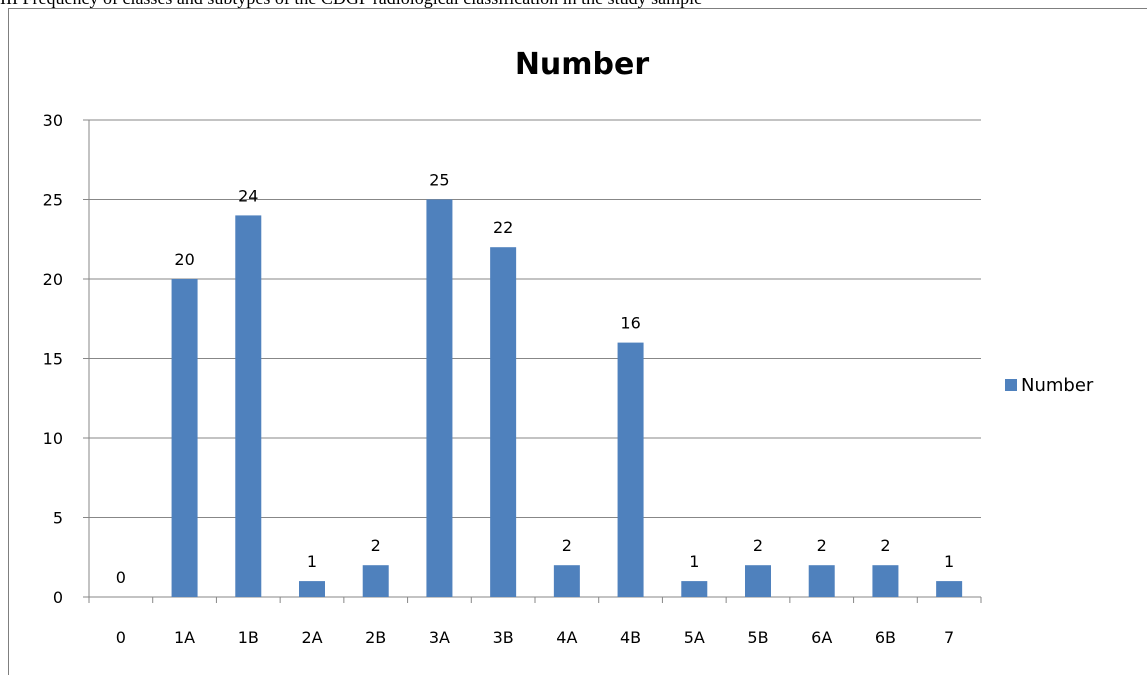 Image resolution: width=1147 pixels, height=675 pixels. What do you see at coordinates (311, 637) in the screenshot?
I see `x-tick-label: 2A` at bounding box center [311, 637].